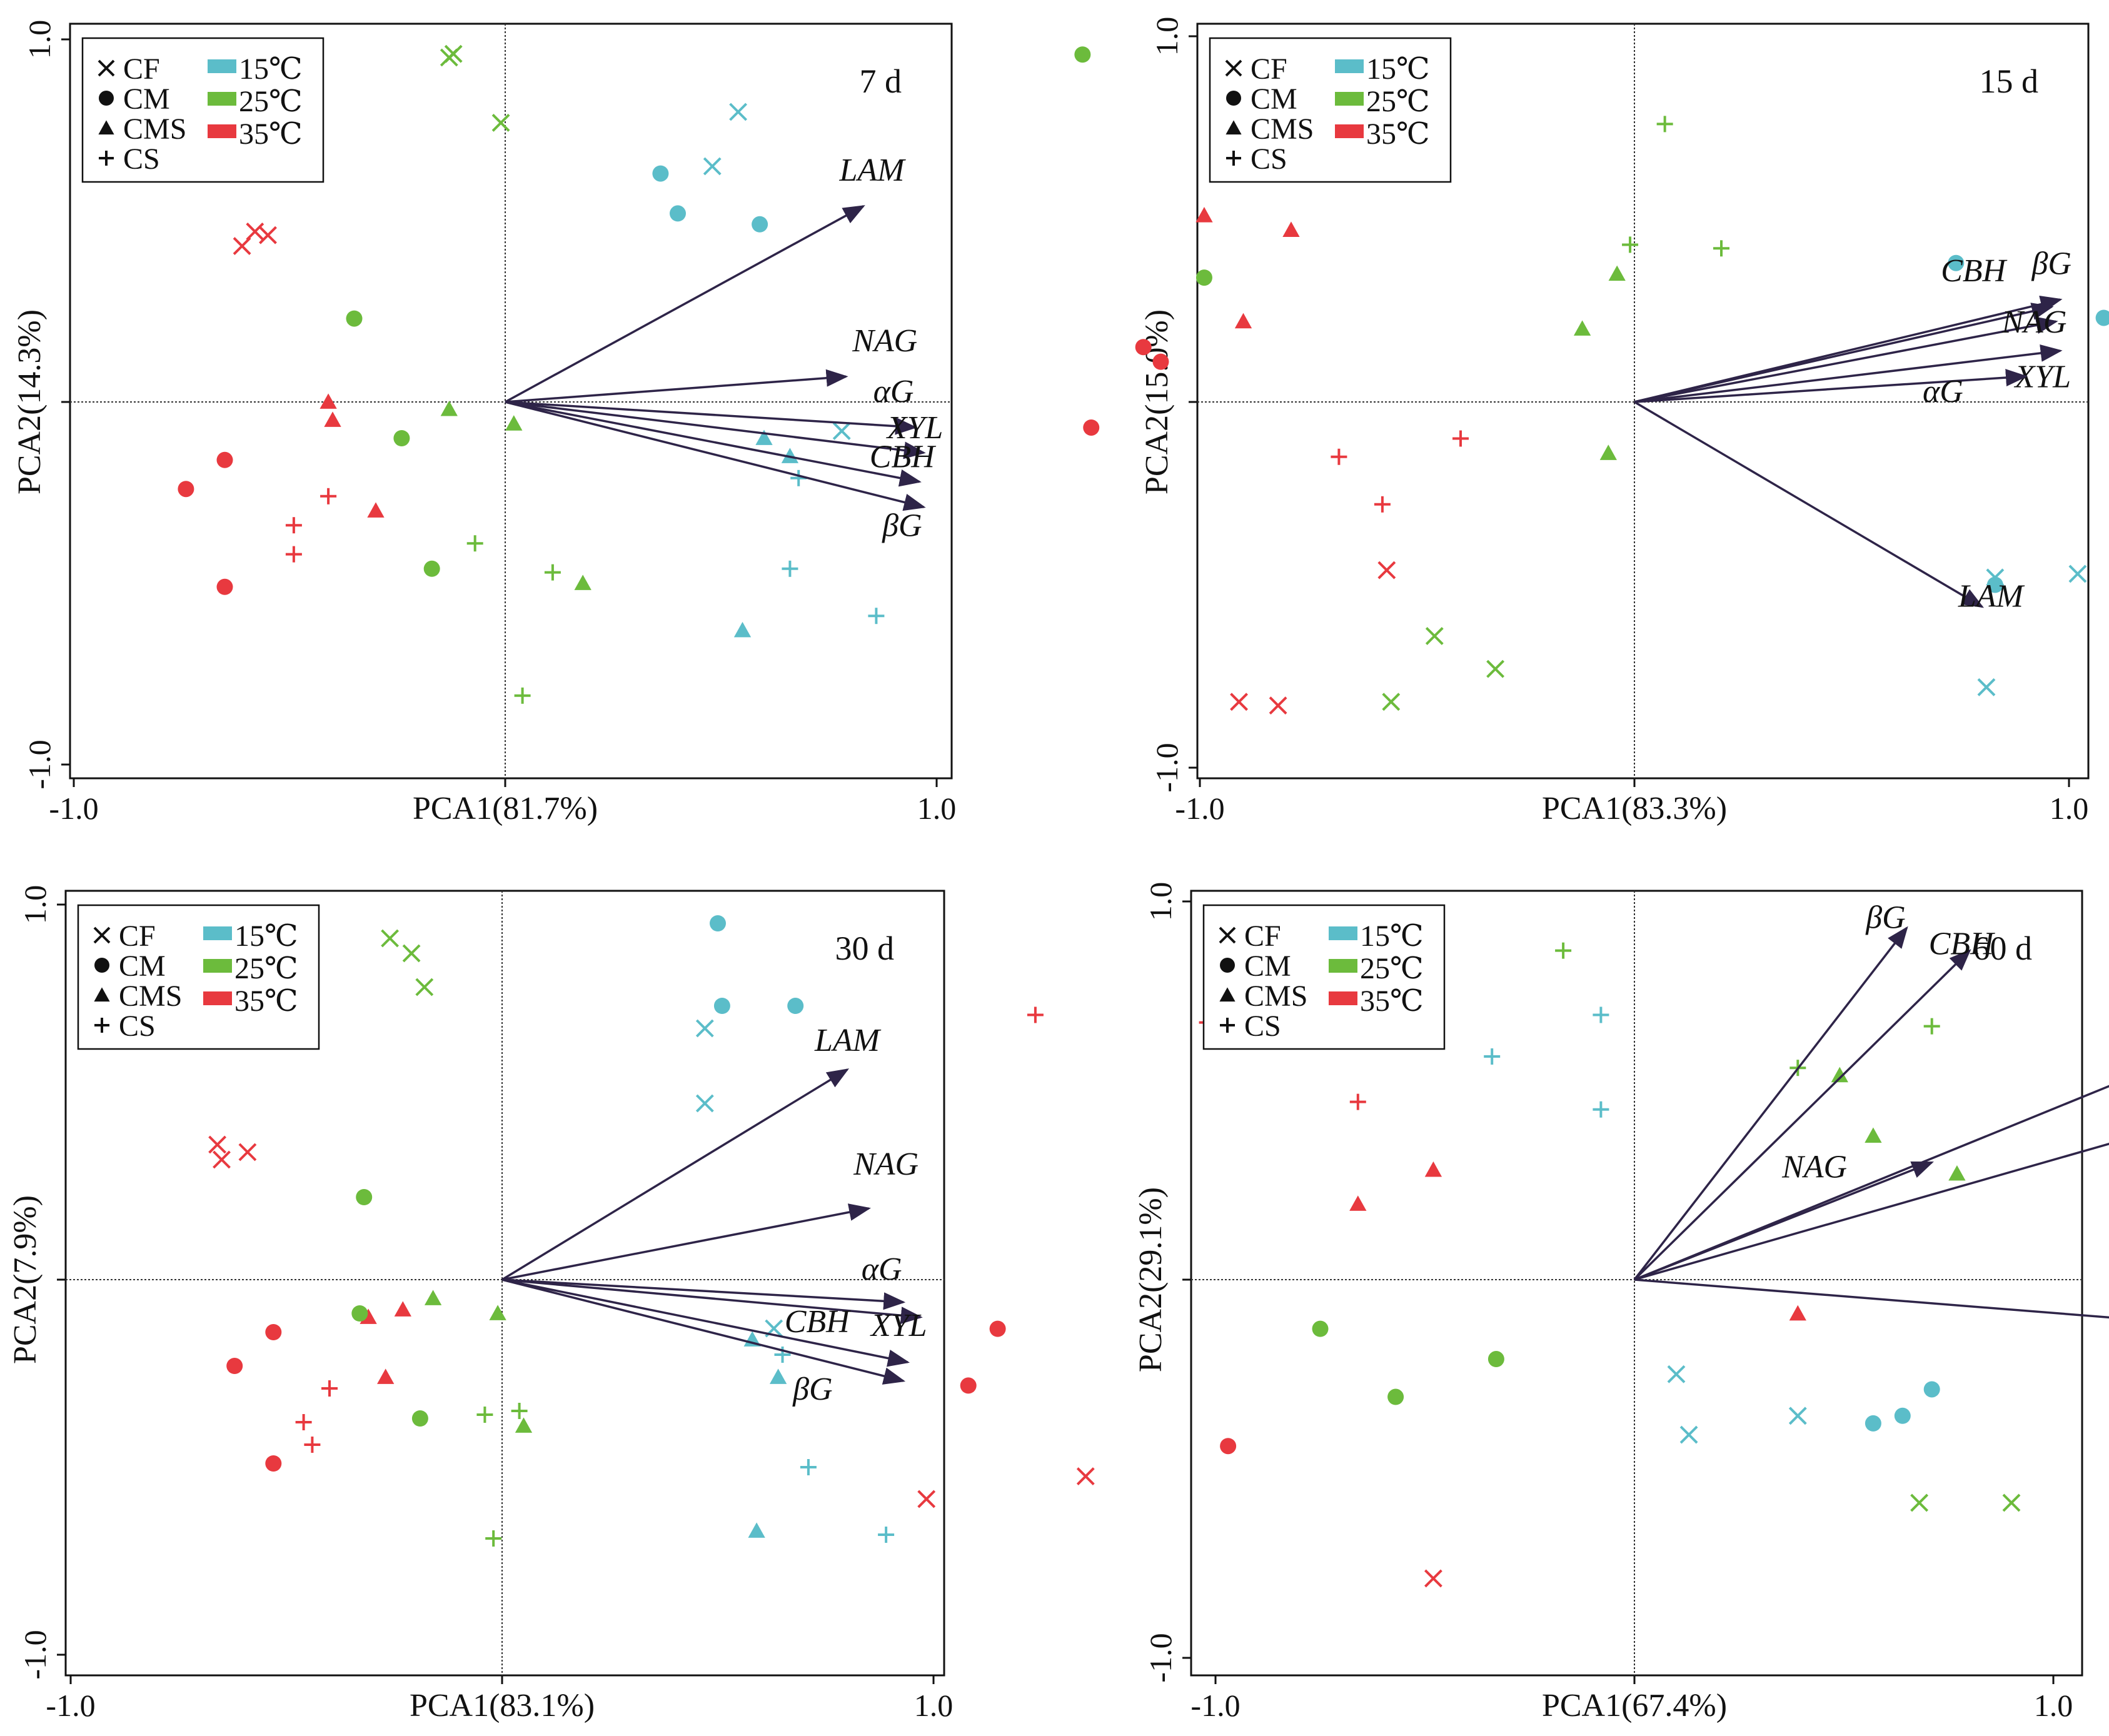 The image size is (2109, 1736). Describe the element at coordinates (848, 1040) in the screenshot. I see `loading-label: LAM` at that location.